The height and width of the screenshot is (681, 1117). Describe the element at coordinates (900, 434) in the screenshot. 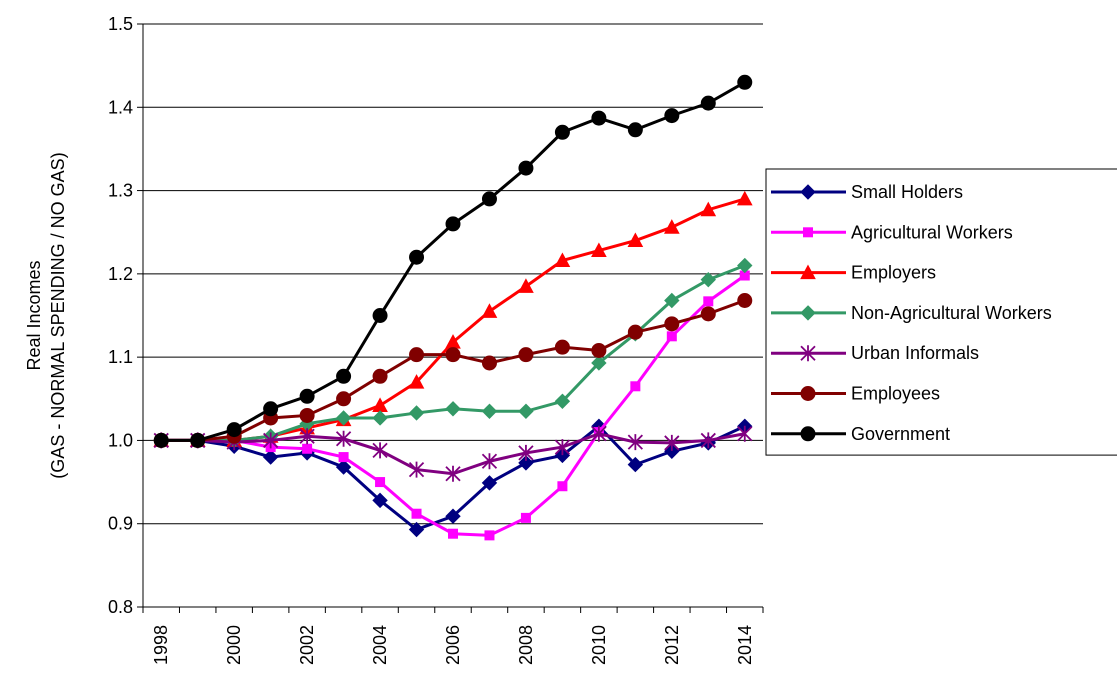

I see `legend-label: Government` at that location.